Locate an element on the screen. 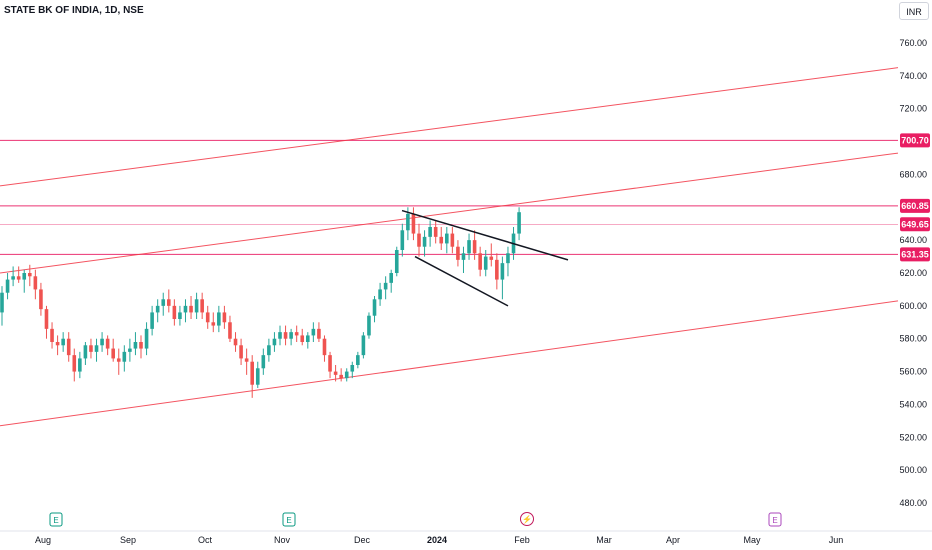 The height and width of the screenshot is (550, 932). earnings-icon-glyph: E is located at coordinates (774, 520).